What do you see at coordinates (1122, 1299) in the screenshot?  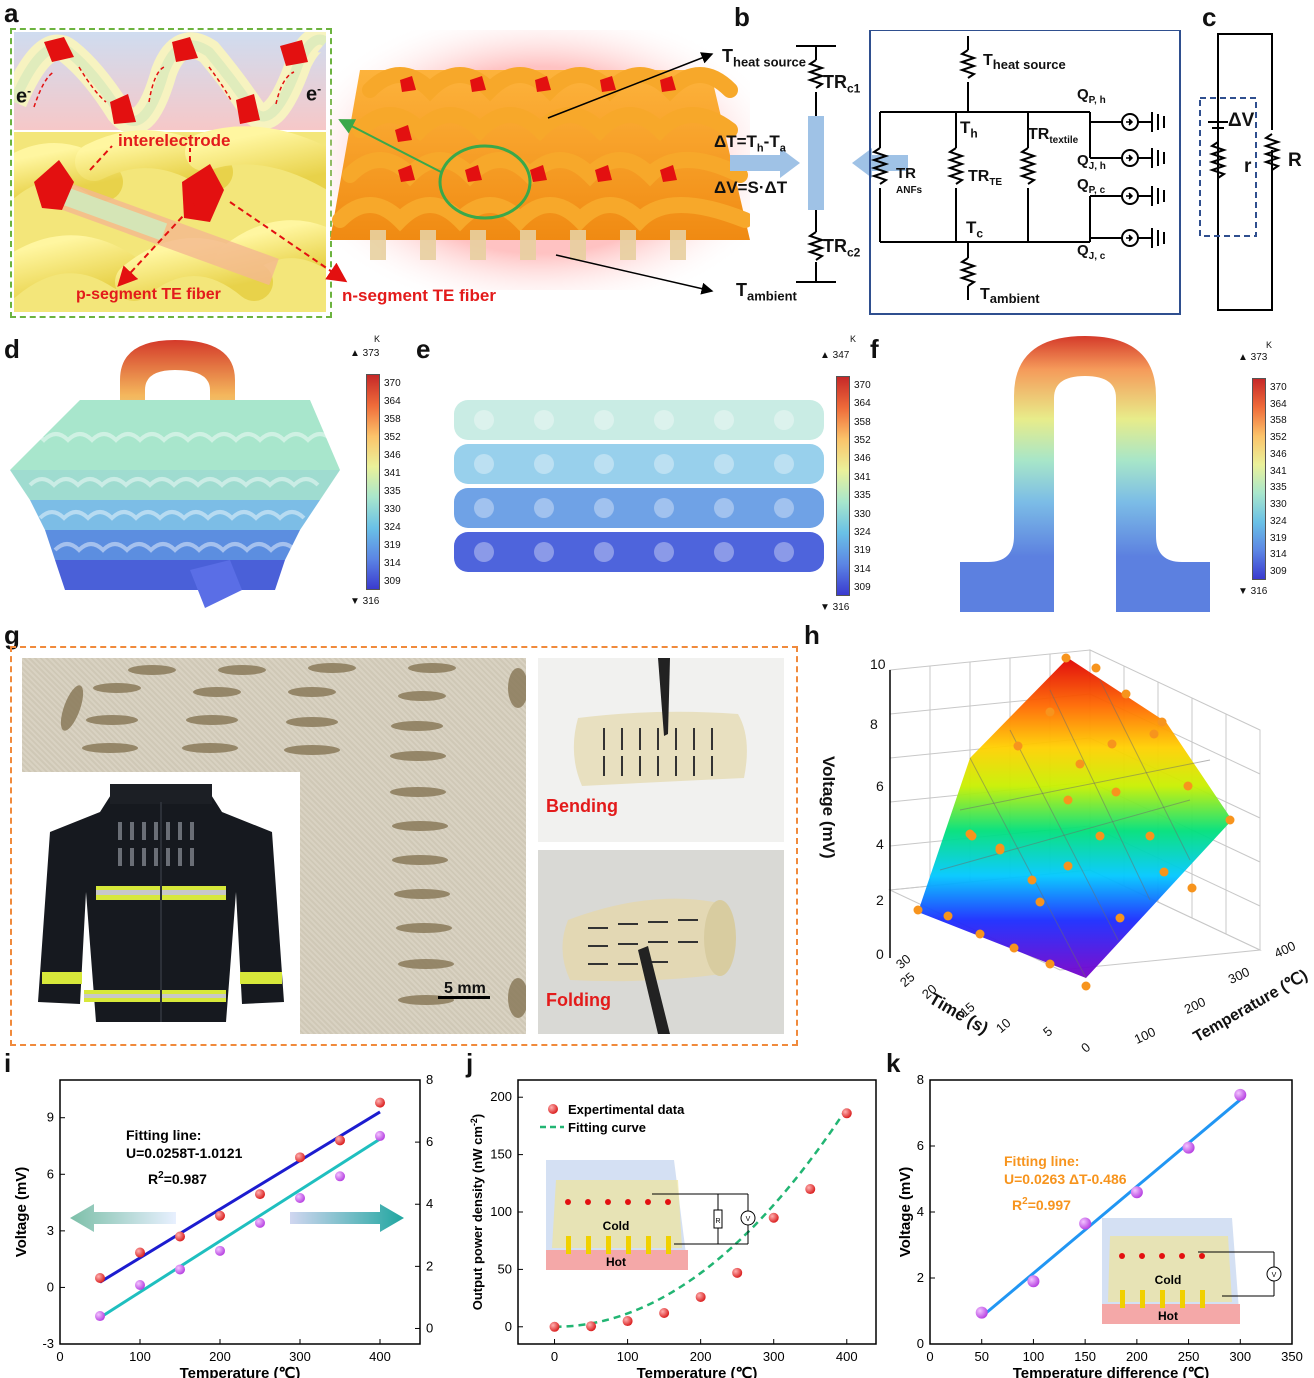 I see `k-inset-leg` at bounding box center [1122, 1299].